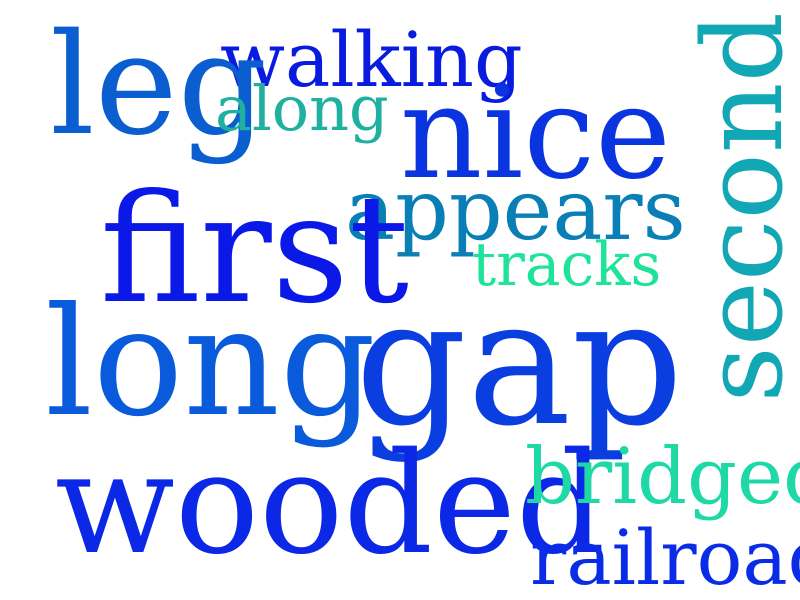  What do you see at coordinates (567, 265) in the screenshot?
I see `word-tracks: tracks` at bounding box center [567, 265].